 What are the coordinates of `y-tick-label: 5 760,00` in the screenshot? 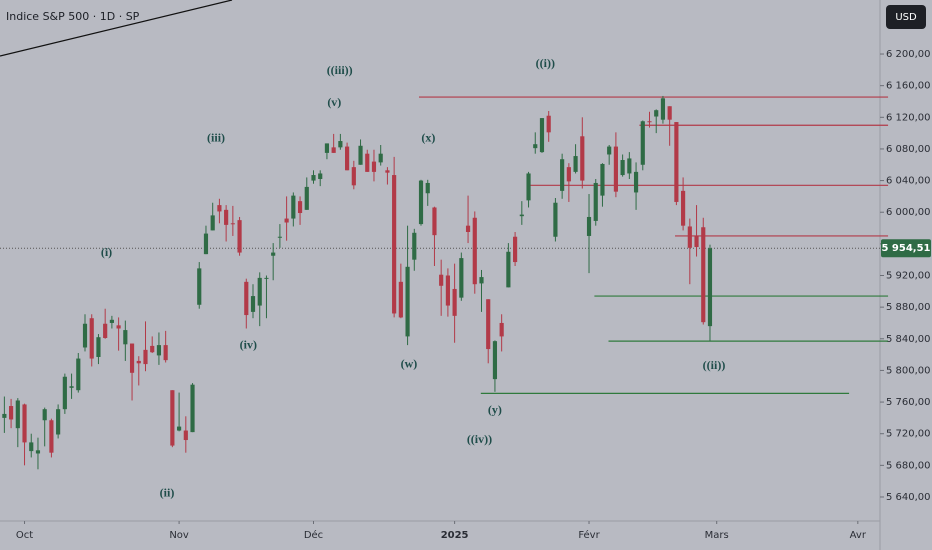 It's located at (908, 402).